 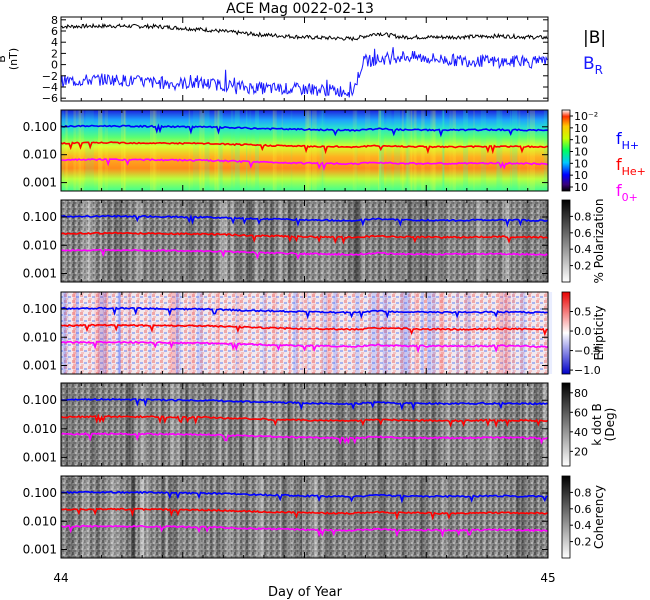 What do you see at coordinates (54, 65) in the screenshot?
I see `y-tick-label: 0` at bounding box center [54, 65].